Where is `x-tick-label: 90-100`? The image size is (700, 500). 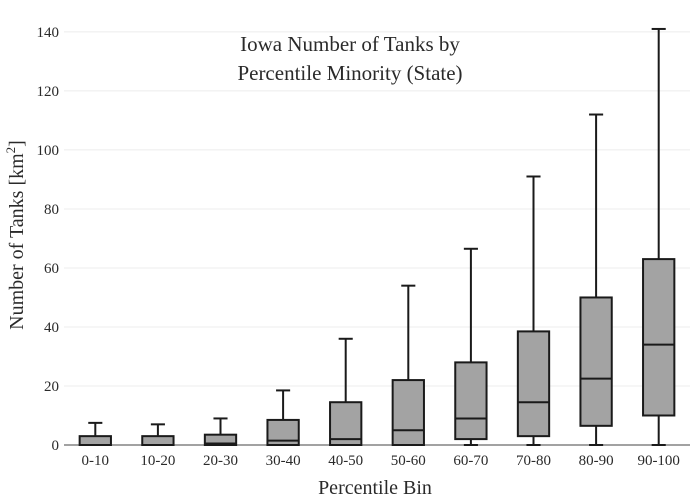 x-tick-label: 90-100 is located at coordinates (658, 461).